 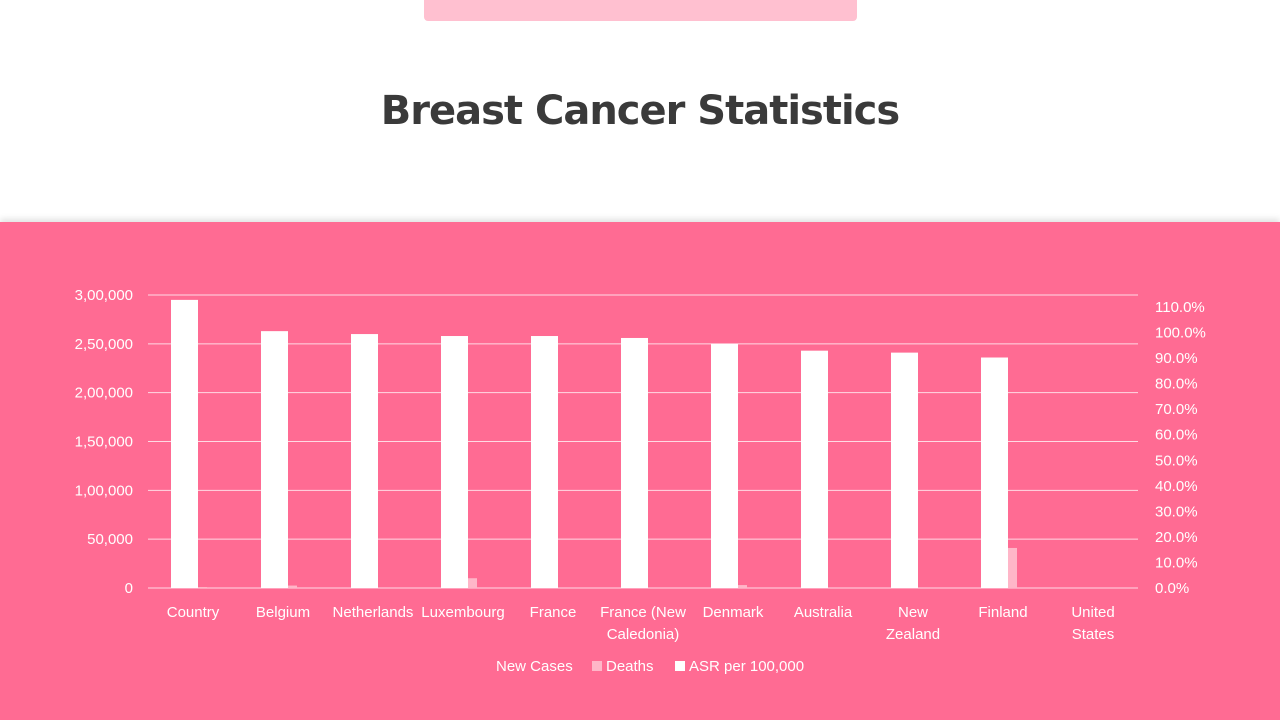 I want to click on top-tab-decoration, so click(x=640, y=10).